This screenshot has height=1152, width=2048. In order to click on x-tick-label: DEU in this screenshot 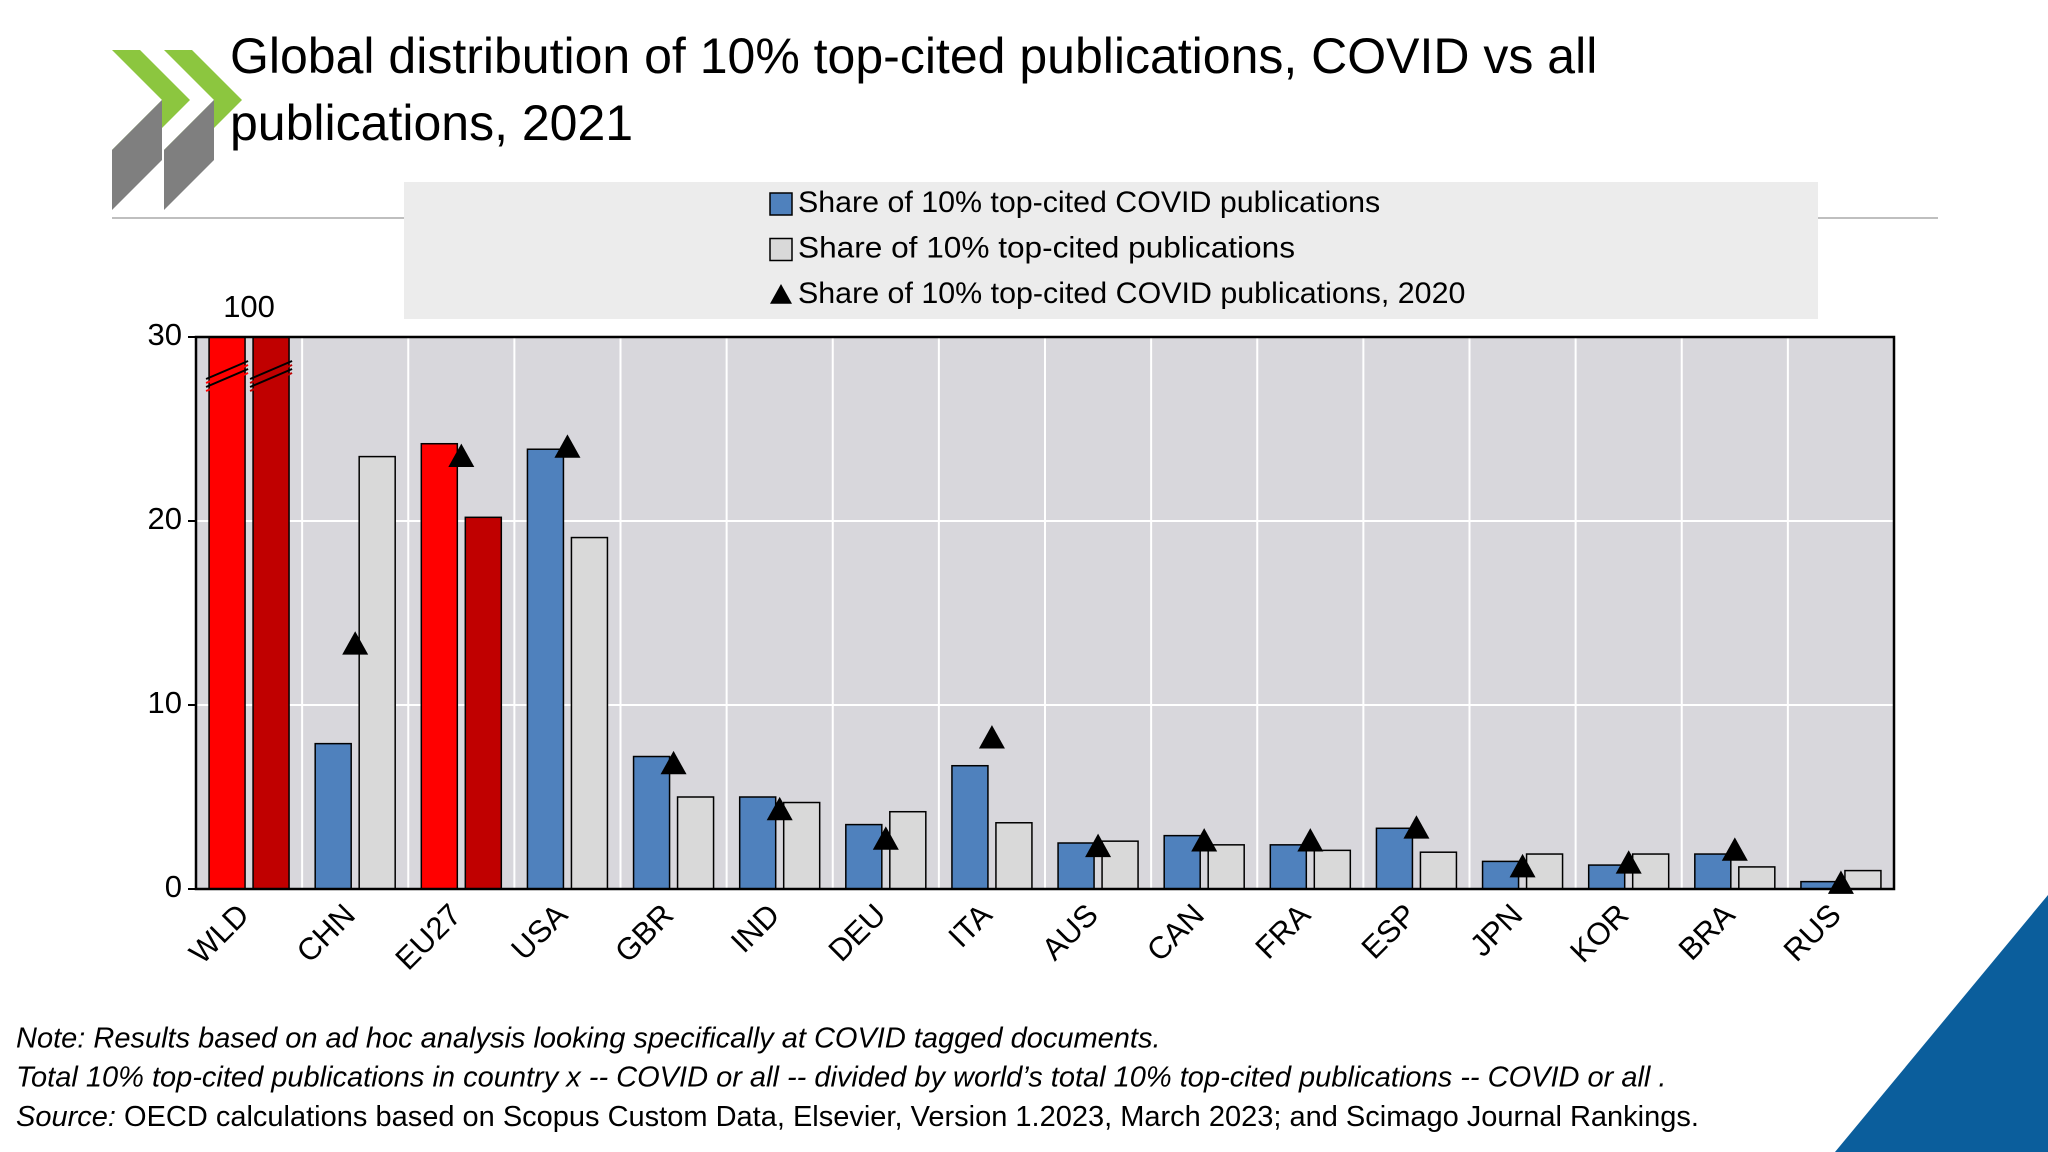, I will do `click(857, 932)`.